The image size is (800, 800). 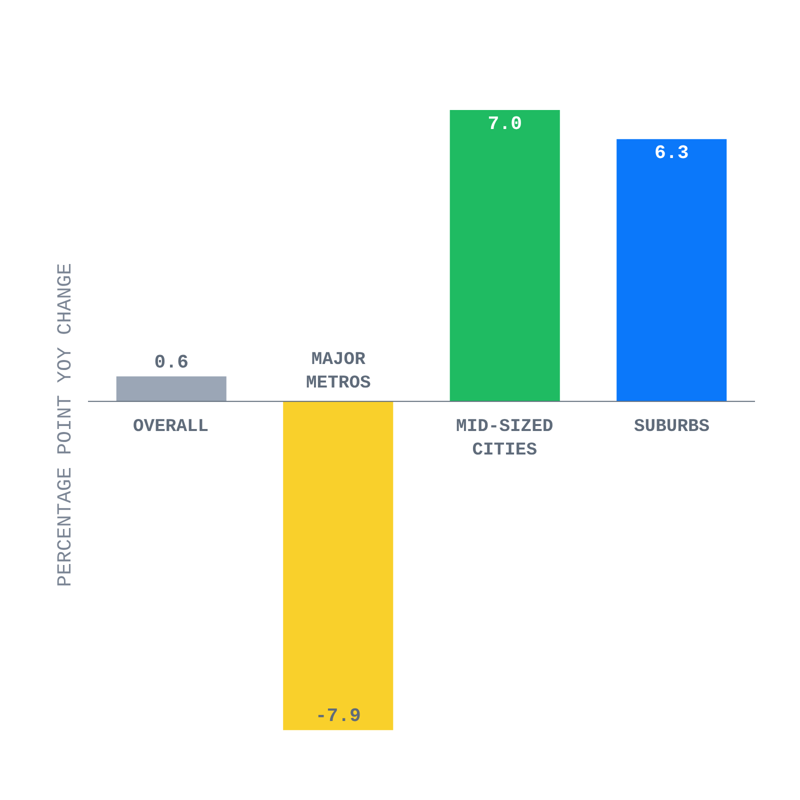 What do you see at coordinates (672, 427) in the screenshot?
I see `x-tick-label: SUBURBS` at bounding box center [672, 427].